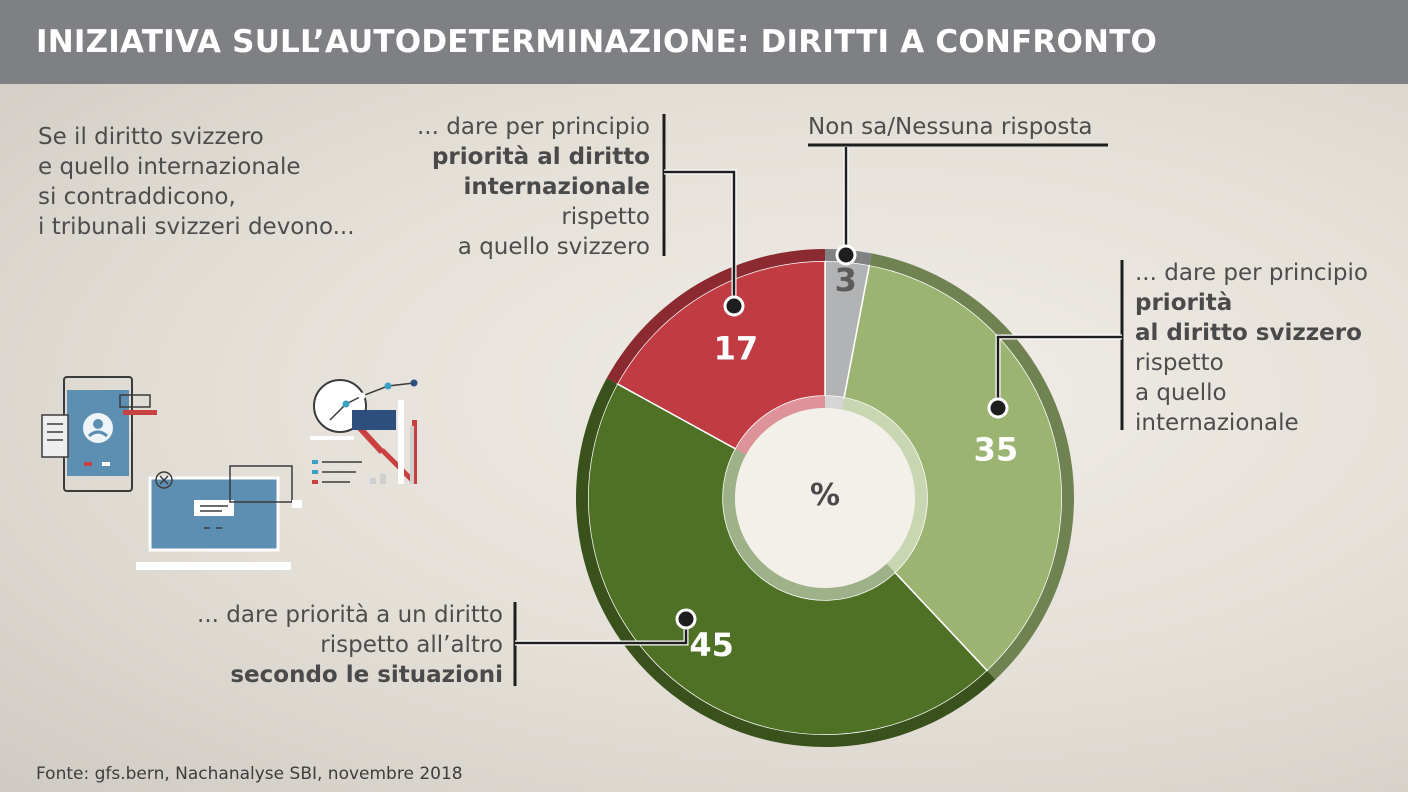  What do you see at coordinates (556, 187) in the screenshot?
I see `label-bold: internazionale` at bounding box center [556, 187].